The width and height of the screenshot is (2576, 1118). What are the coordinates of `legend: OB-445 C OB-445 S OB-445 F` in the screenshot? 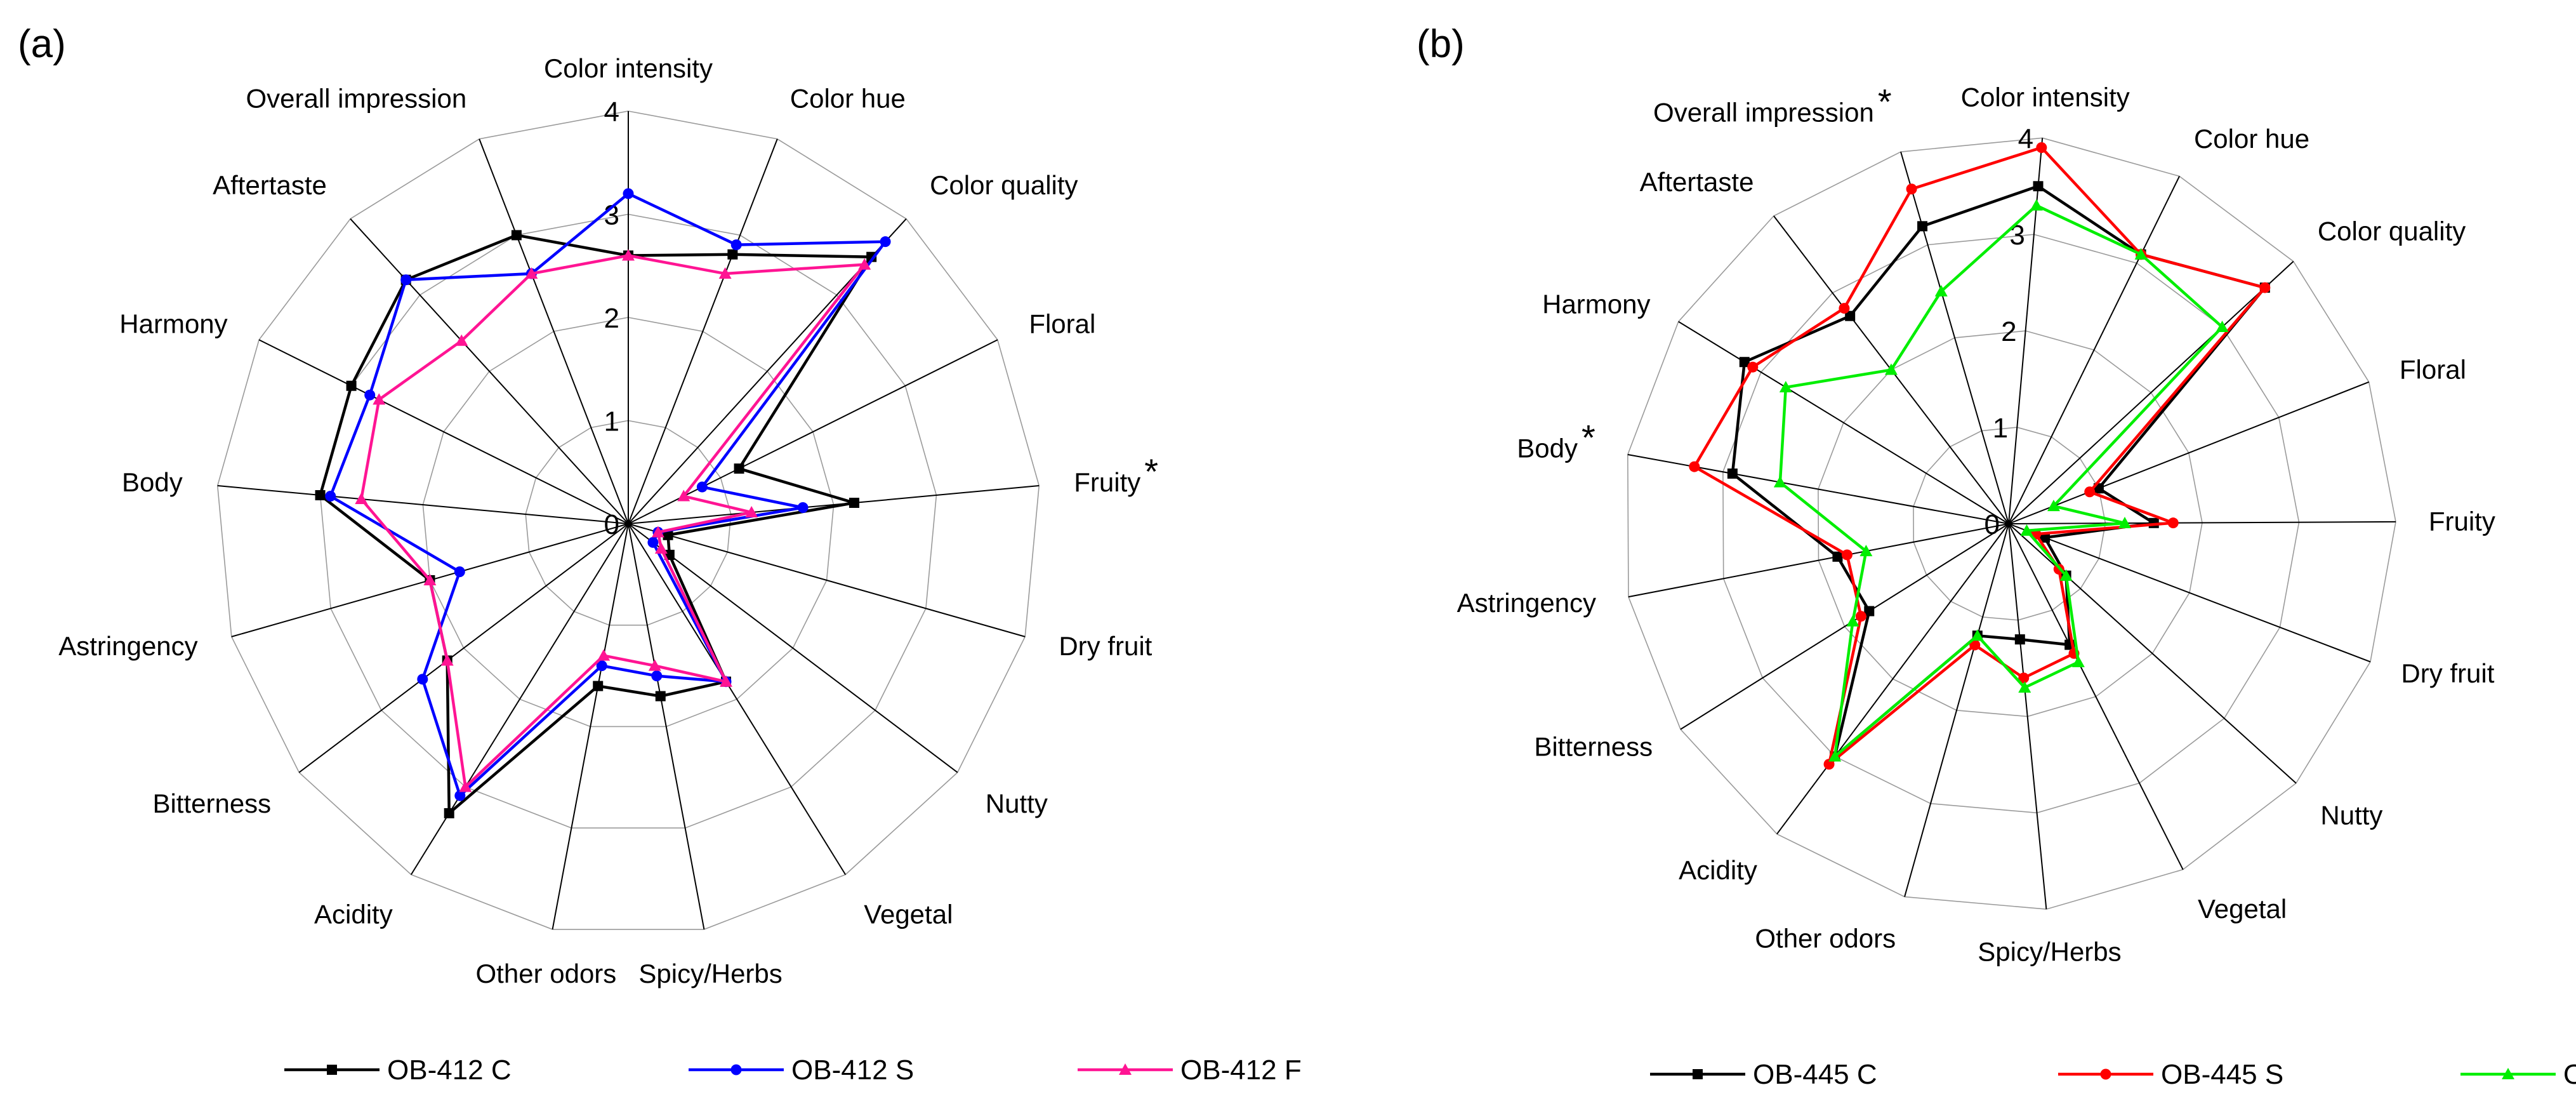 It's located at (2113, 1075).